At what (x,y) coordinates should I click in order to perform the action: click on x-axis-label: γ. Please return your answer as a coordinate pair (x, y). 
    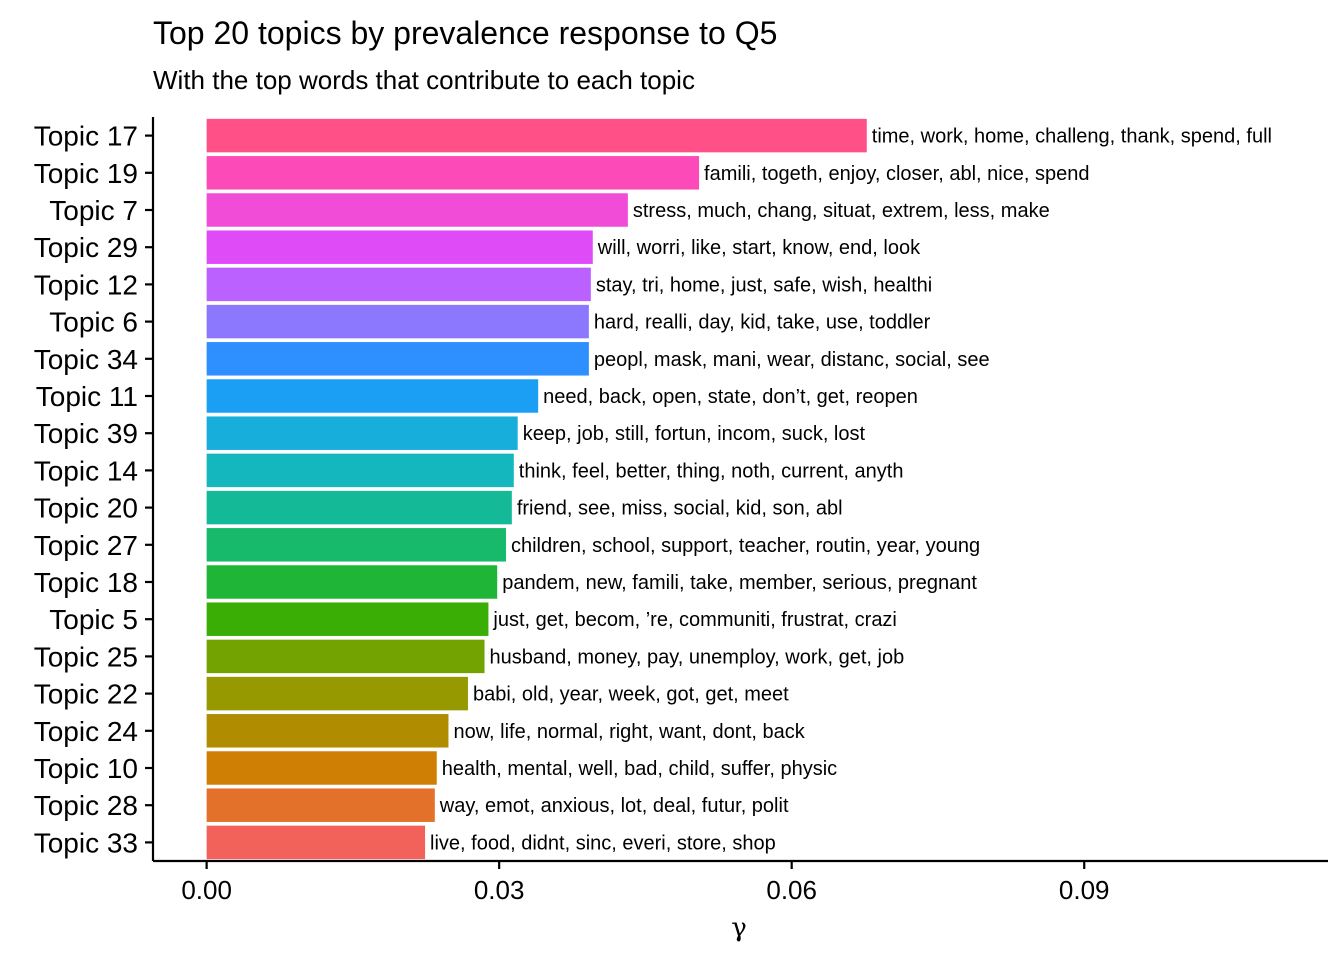
    Looking at the image, I should click on (739, 928).